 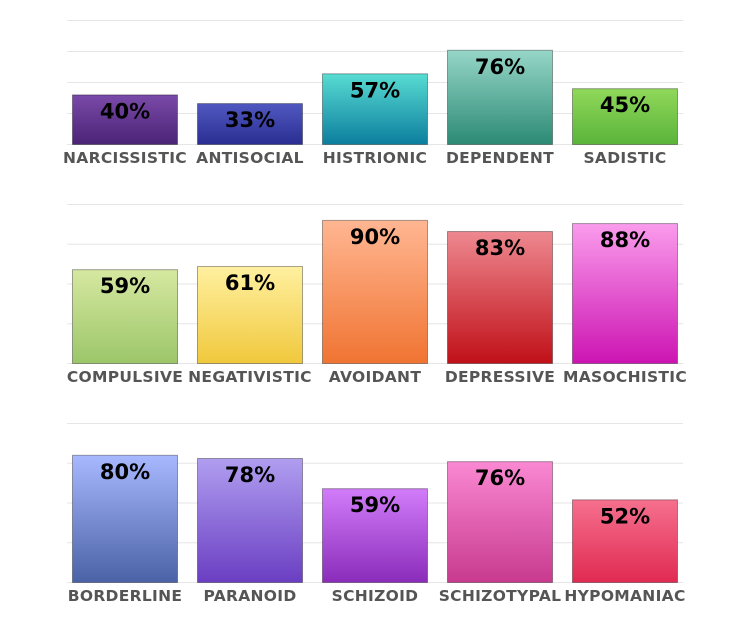 I want to click on category-label-borderline: BORDERLINE, so click(x=125, y=596).